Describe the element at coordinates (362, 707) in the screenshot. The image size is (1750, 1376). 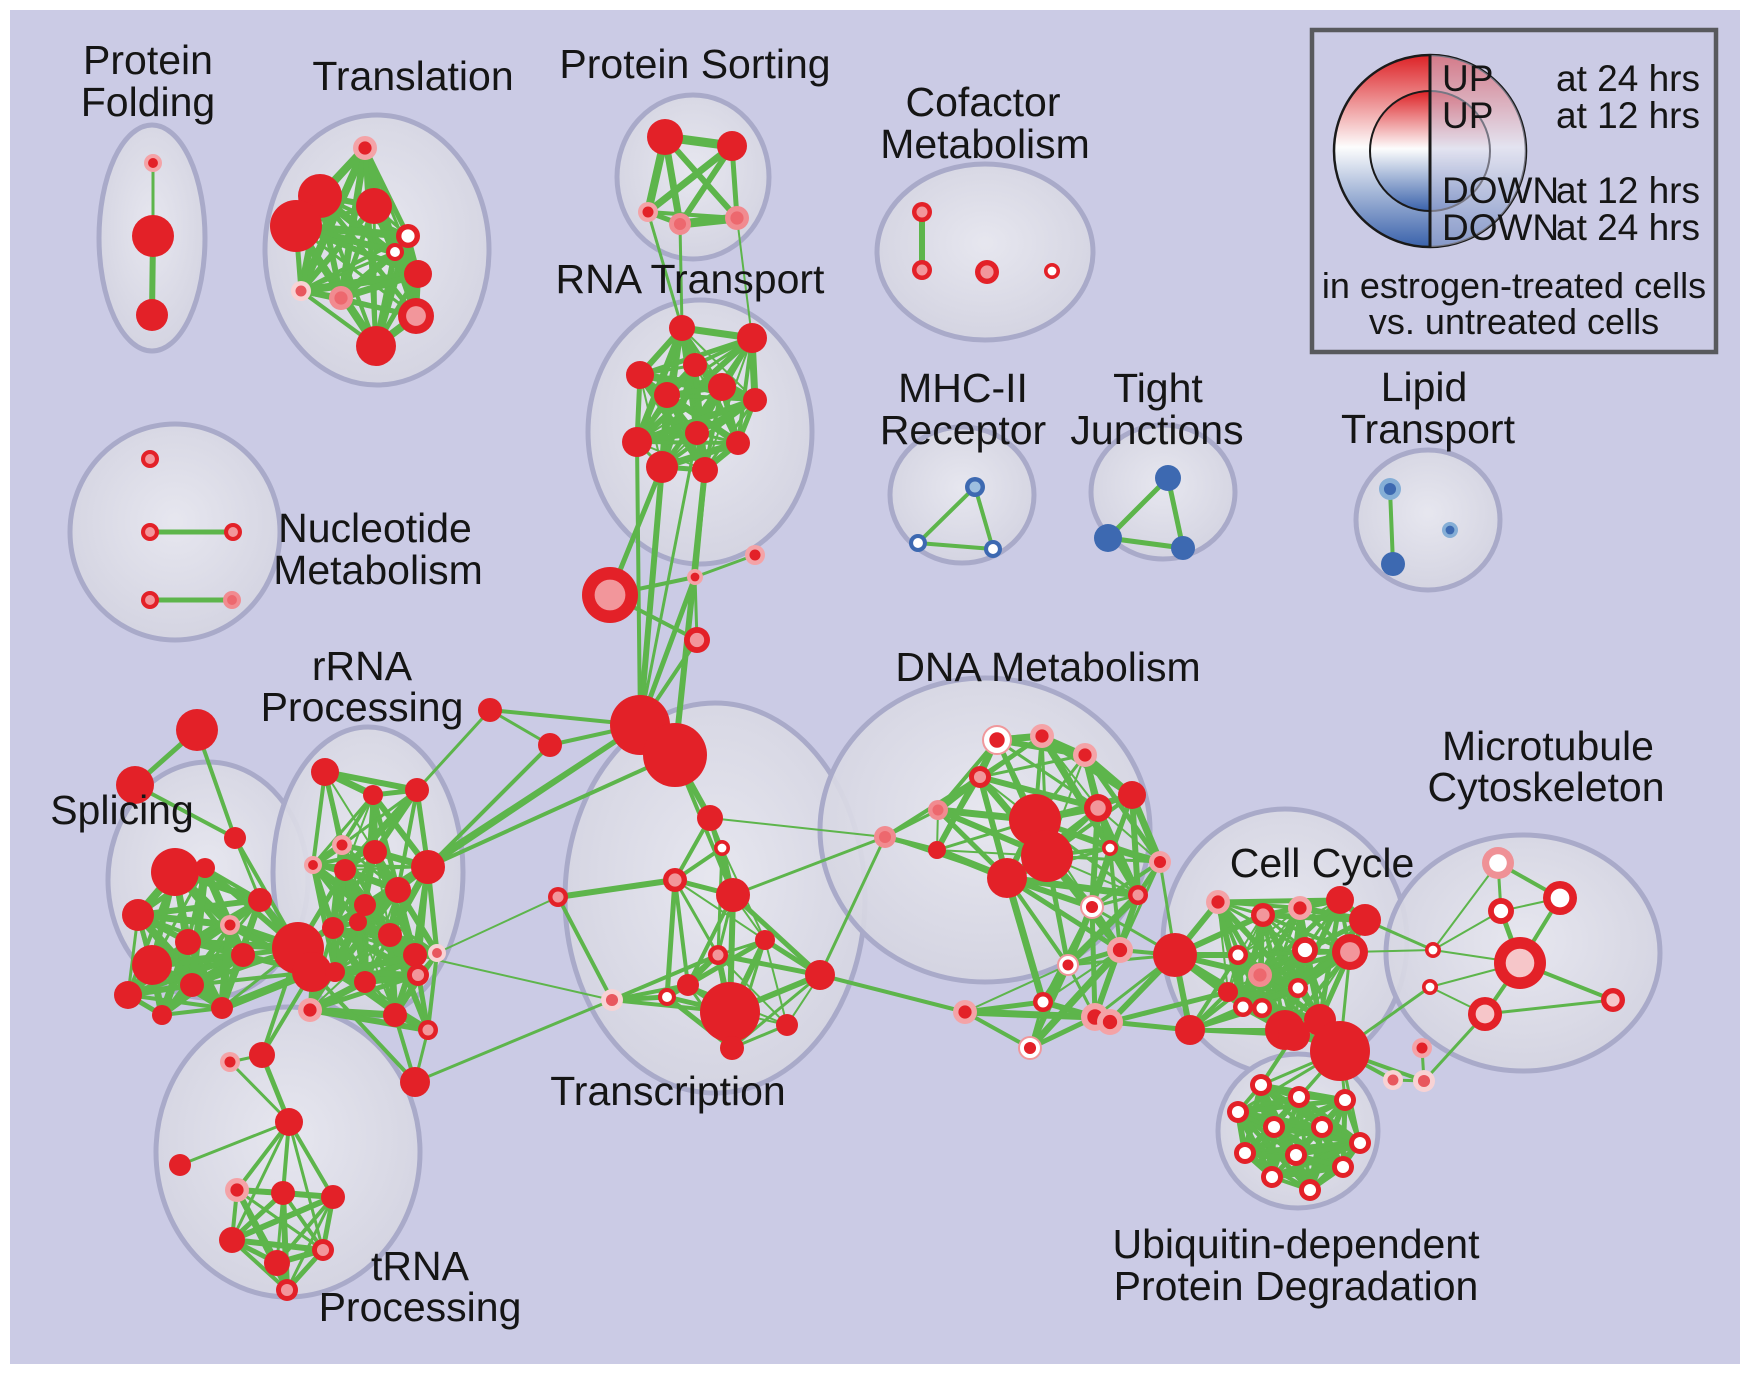
I see `cluster-label-rrna-2: Processing` at that location.